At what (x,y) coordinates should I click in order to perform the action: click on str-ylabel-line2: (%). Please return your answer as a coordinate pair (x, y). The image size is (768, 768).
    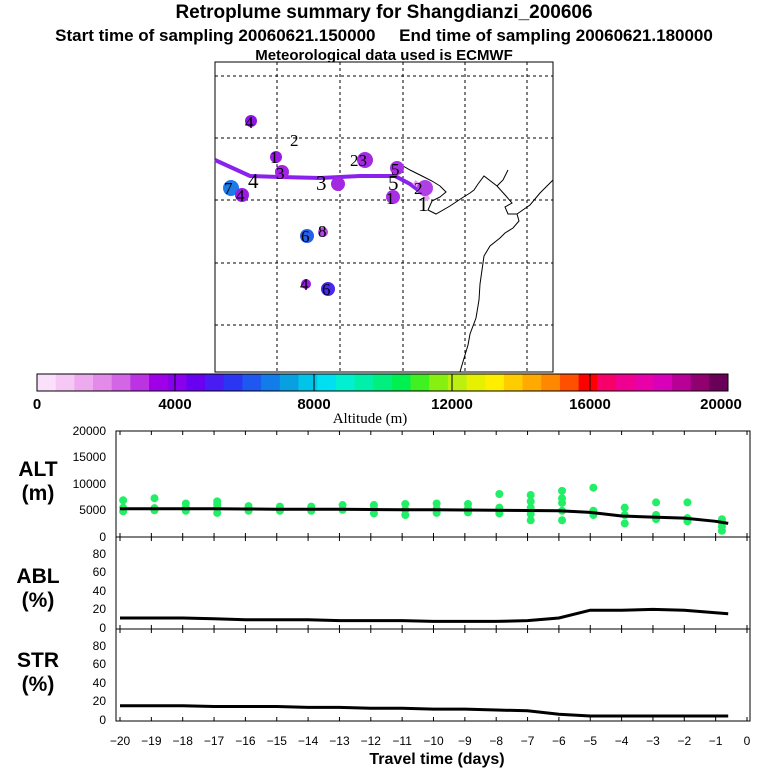
    Looking at the image, I should click on (38, 684).